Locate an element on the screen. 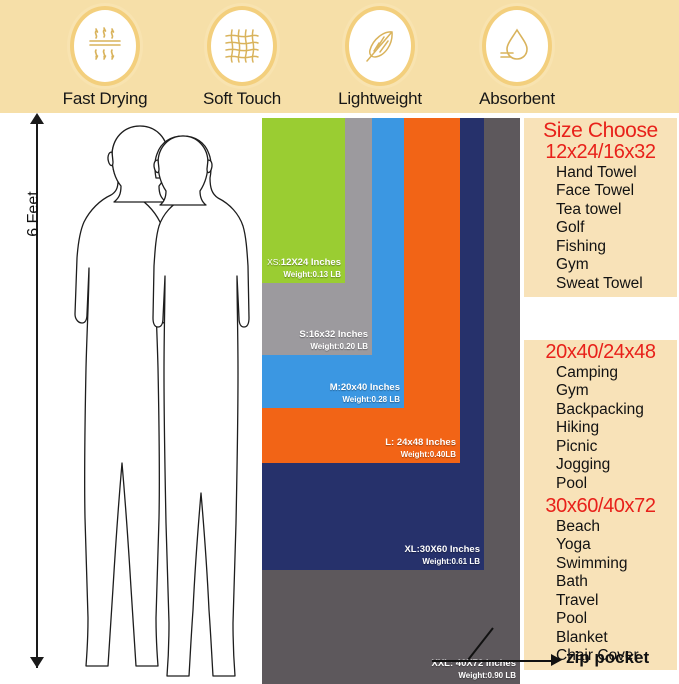 The height and width of the screenshot is (684, 679). towel-caption-xl: XL:30X60 Inches Weight:0.61 LB is located at coordinates (442, 555).